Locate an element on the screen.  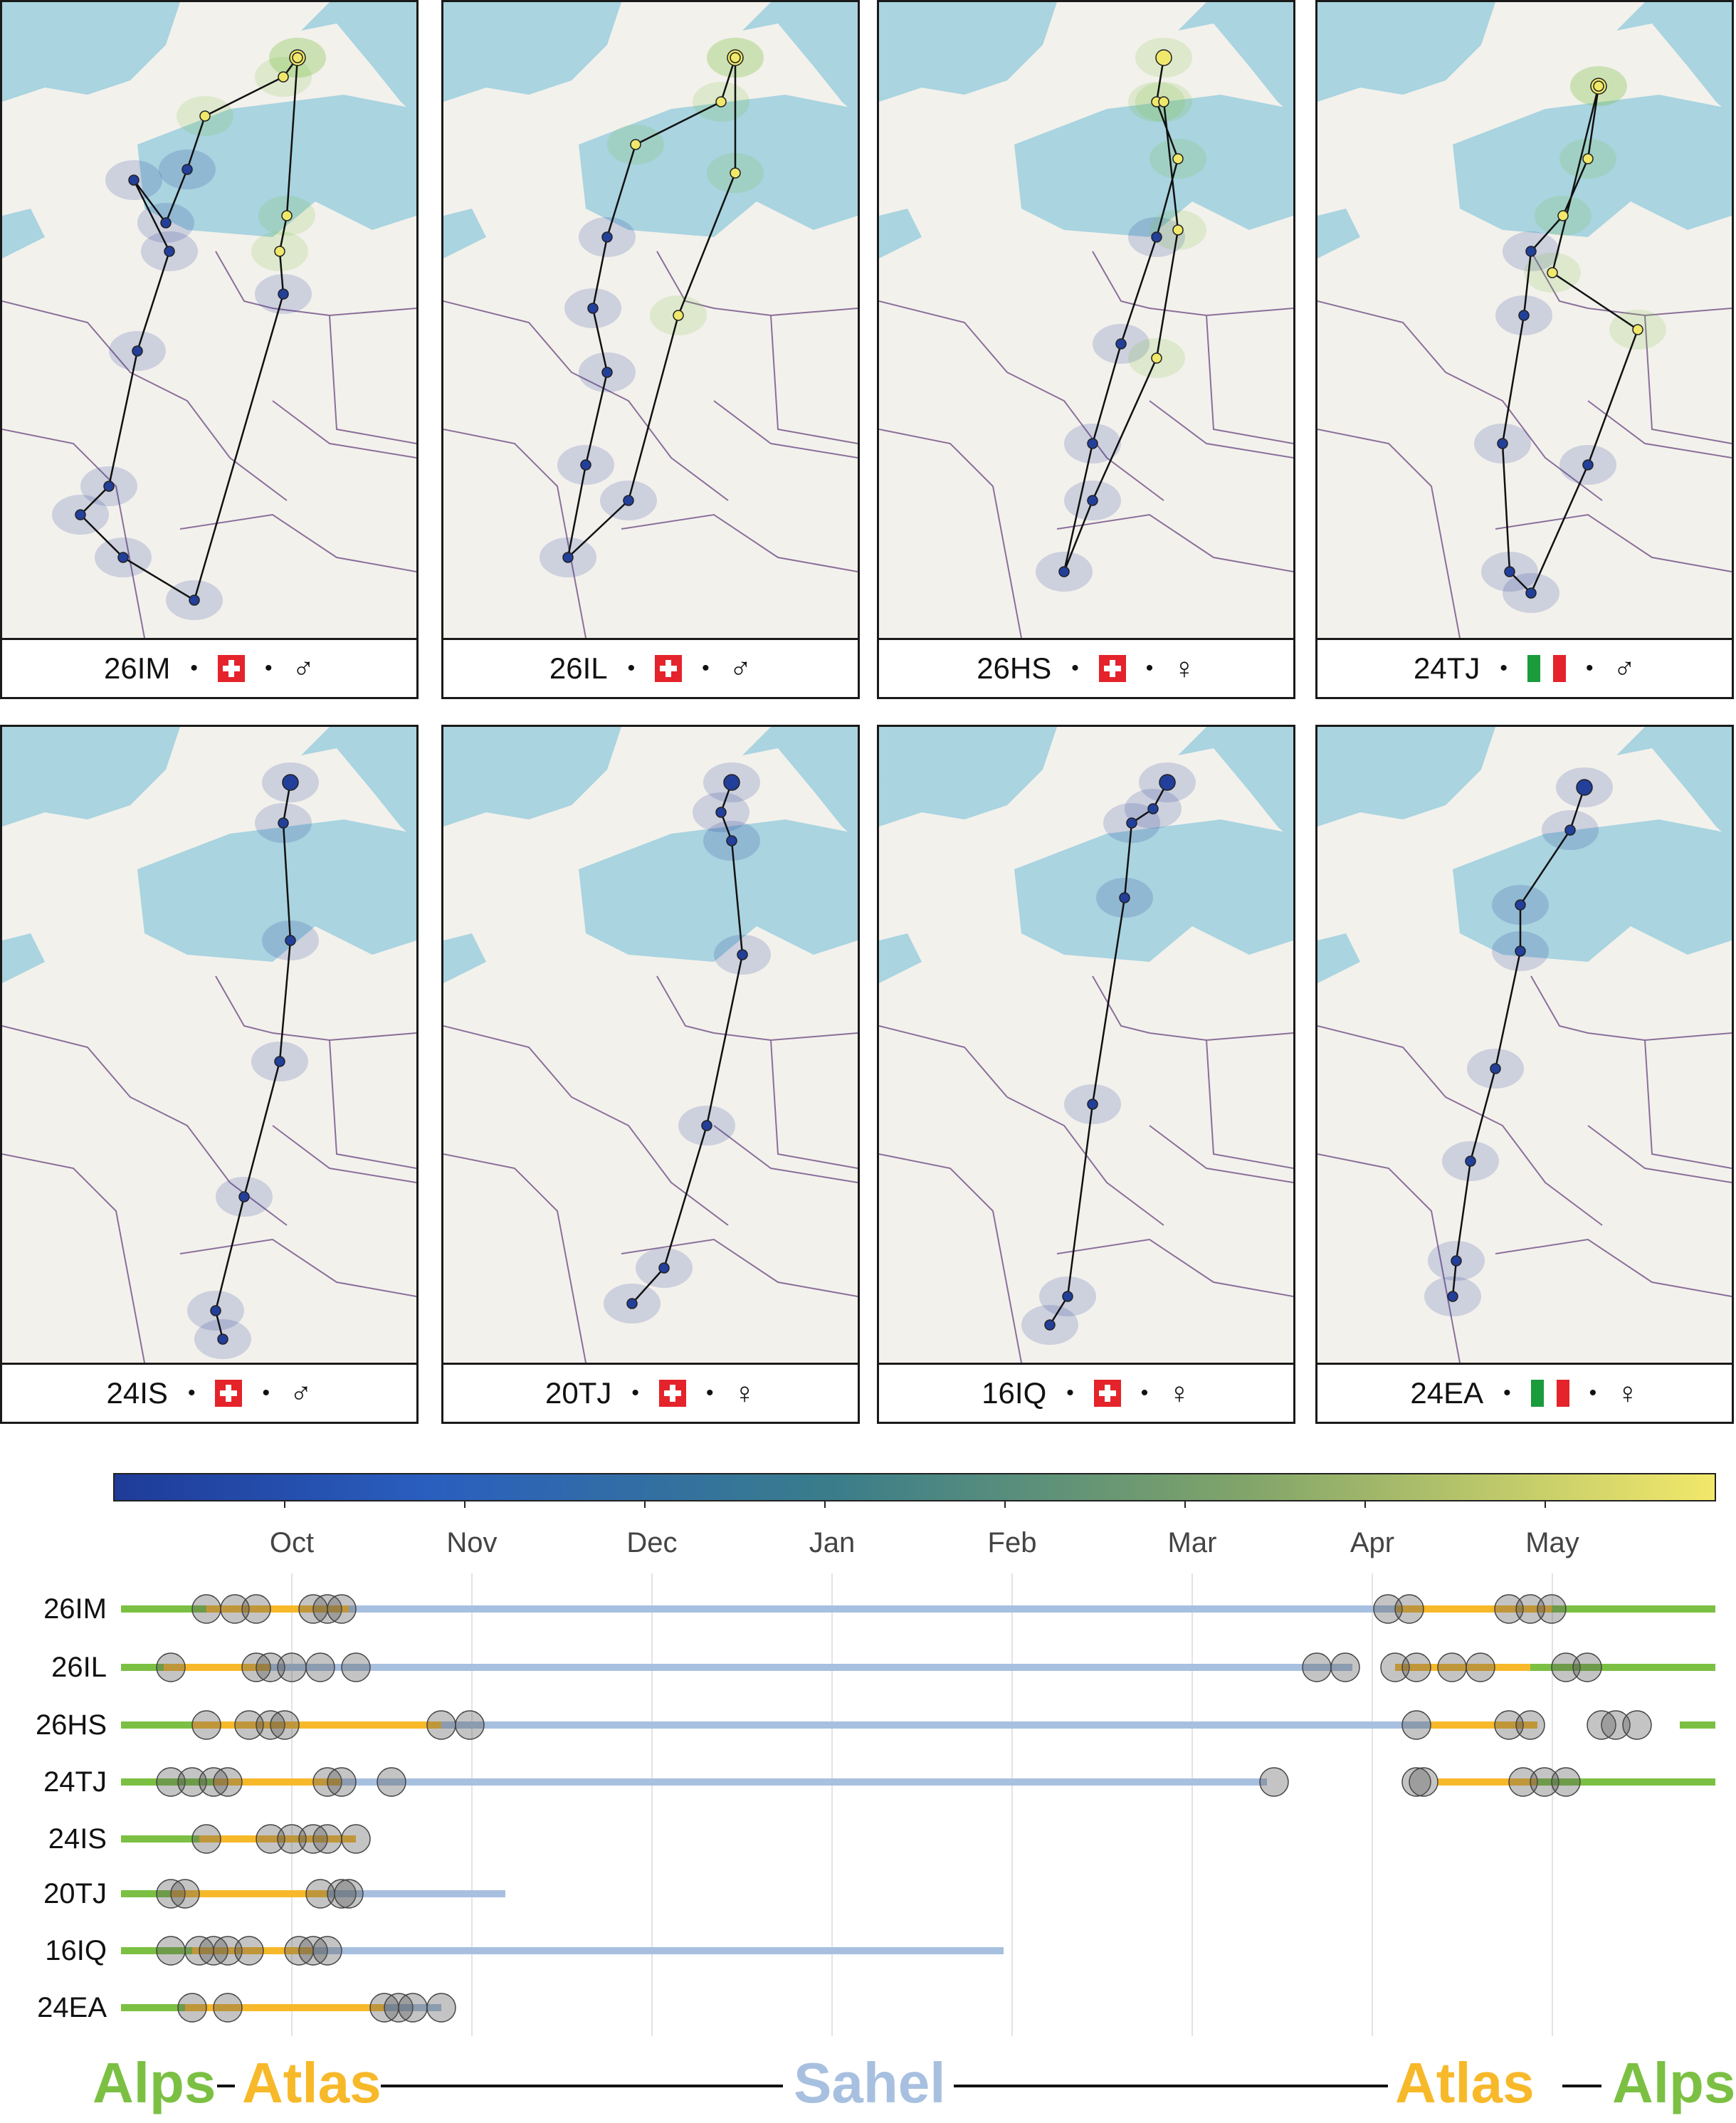
bird-id: 26HS is located at coordinates (1014, 668).